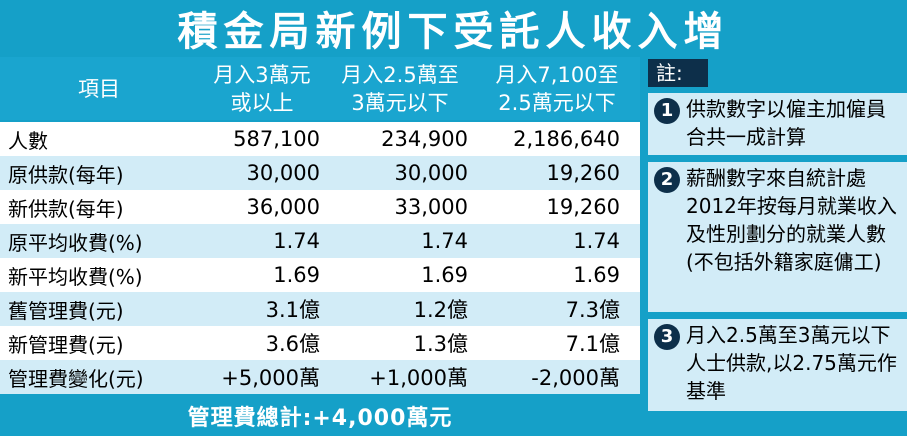  What do you see at coordinates (292, 310) in the screenshot?
I see `cell-value: 3.1億` at bounding box center [292, 310].